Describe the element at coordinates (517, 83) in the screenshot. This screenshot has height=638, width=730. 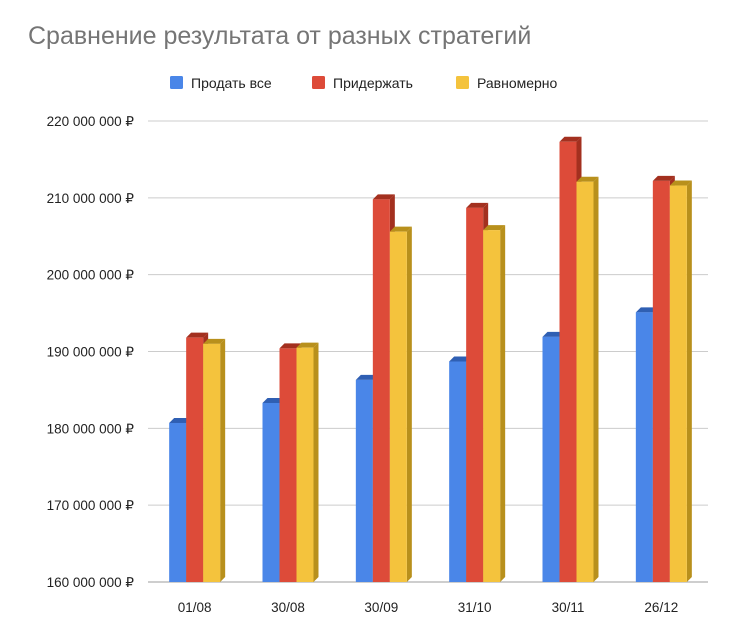
I see `legend-label: Равномерно` at that location.